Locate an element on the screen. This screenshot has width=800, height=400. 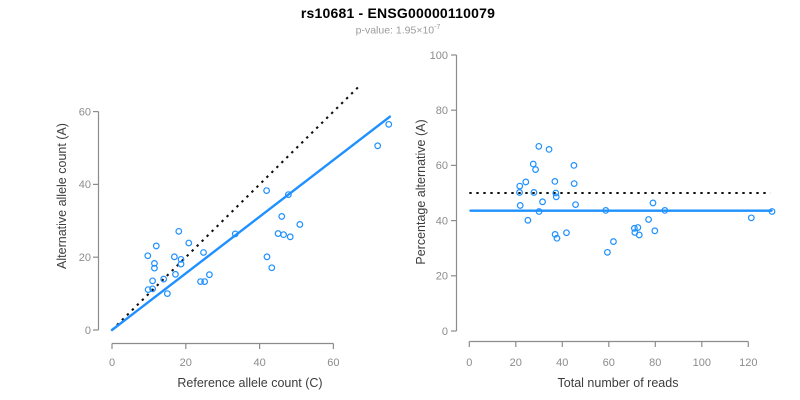
figure-title: rs10681 - ENSG00000110079 is located at coordinates (398, 13).